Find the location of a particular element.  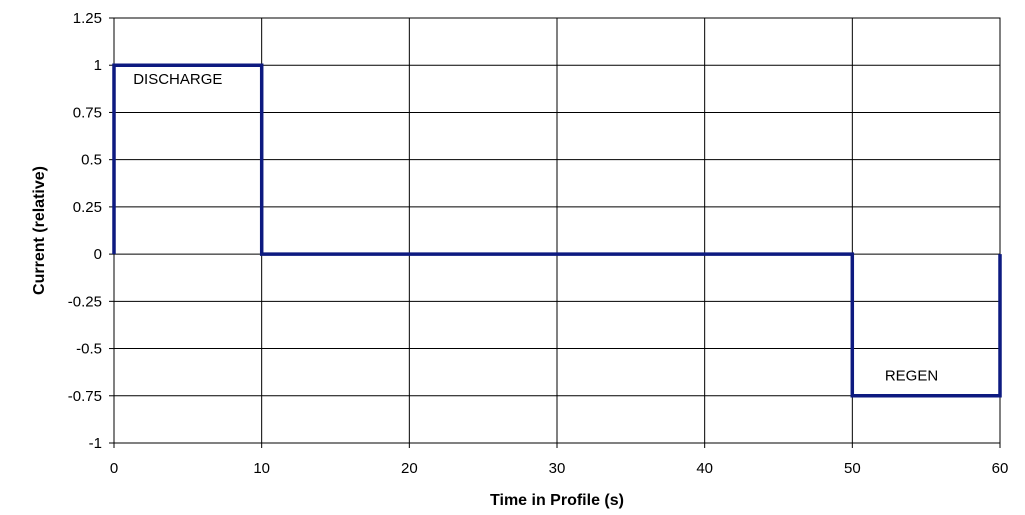

y-axis-title: Current (relative) is located at coordinates (39, 230).